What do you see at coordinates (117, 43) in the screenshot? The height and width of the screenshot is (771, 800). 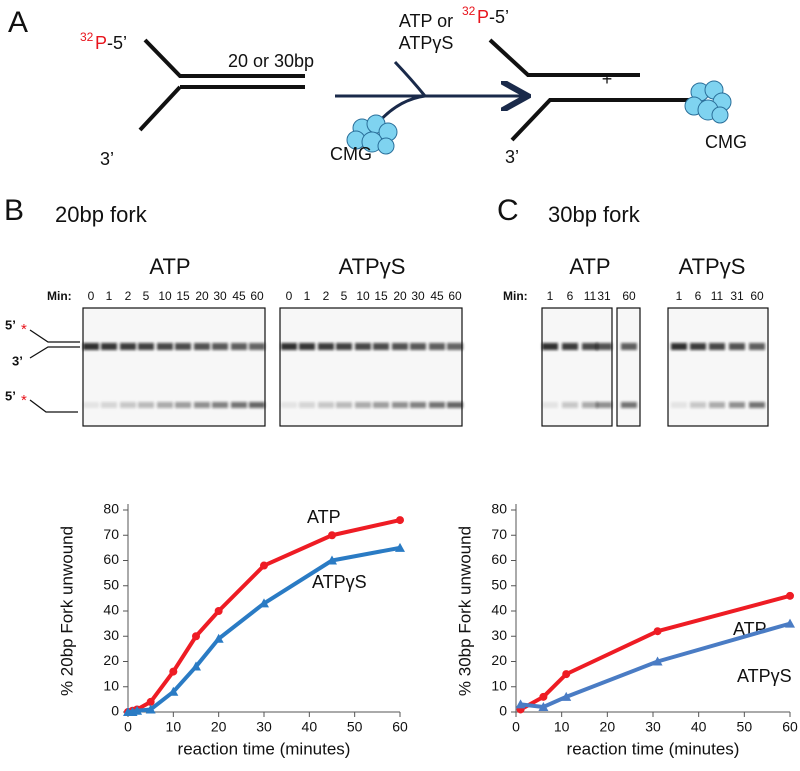 I see `end-label: -5’` at bounding box center [117, 43].